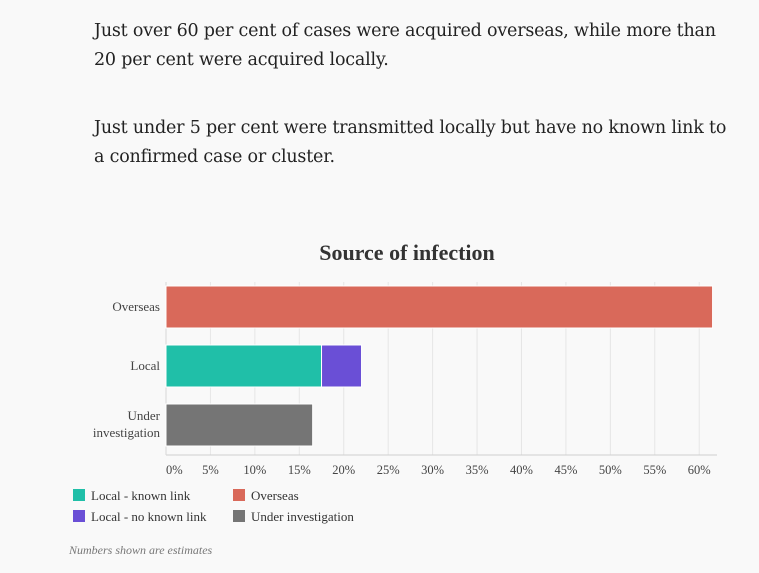  Describe the element at coordinates (141, 495) in the screenshot. I see `legend-label: Local - known link` at that location.